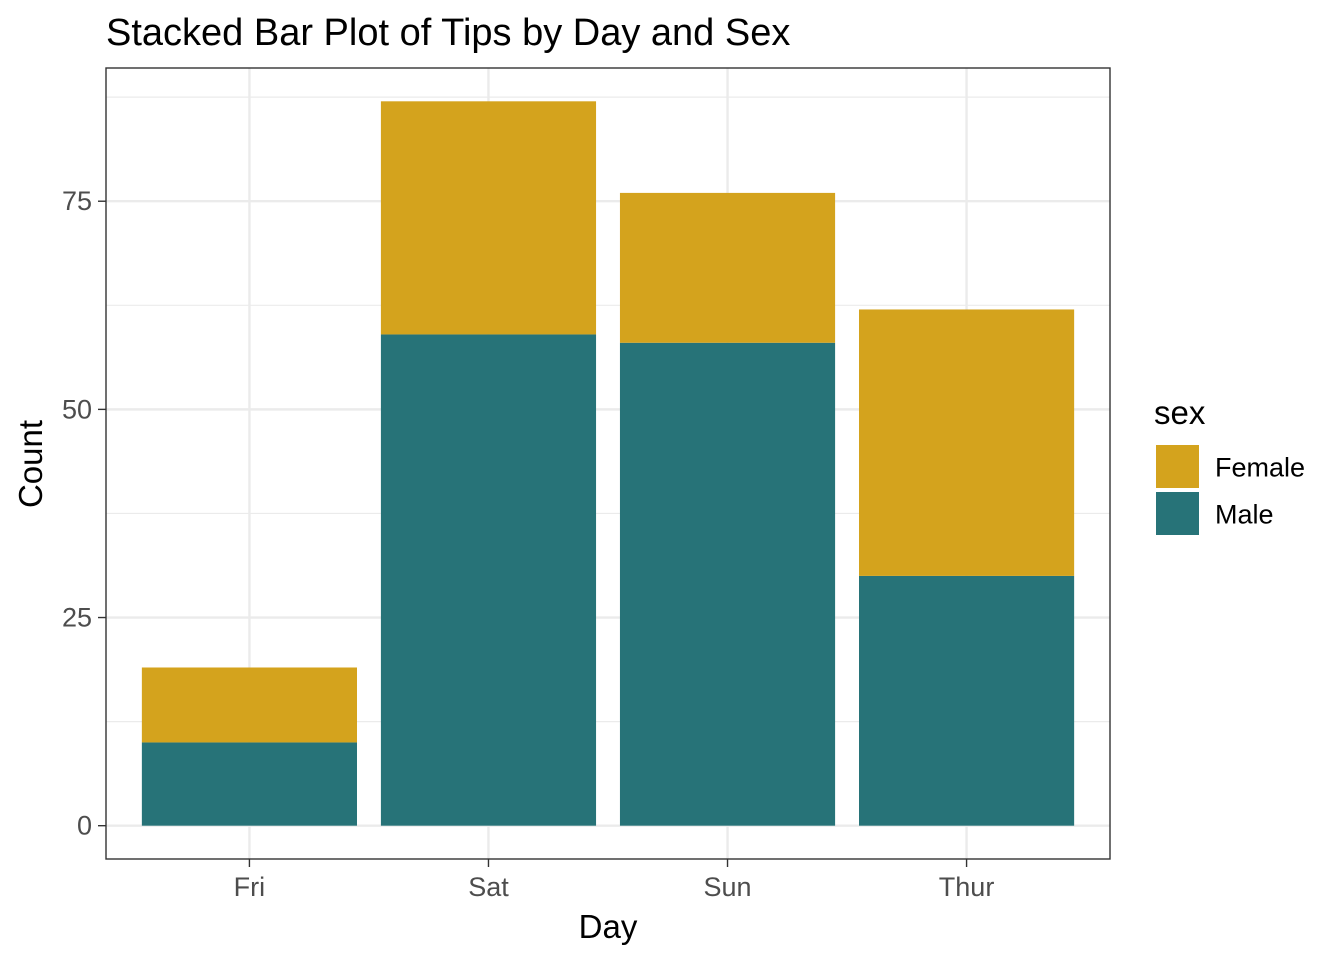 This screenshot has width=1344, height=960. I want to click on legend-title: sex, so click(1180, 412).